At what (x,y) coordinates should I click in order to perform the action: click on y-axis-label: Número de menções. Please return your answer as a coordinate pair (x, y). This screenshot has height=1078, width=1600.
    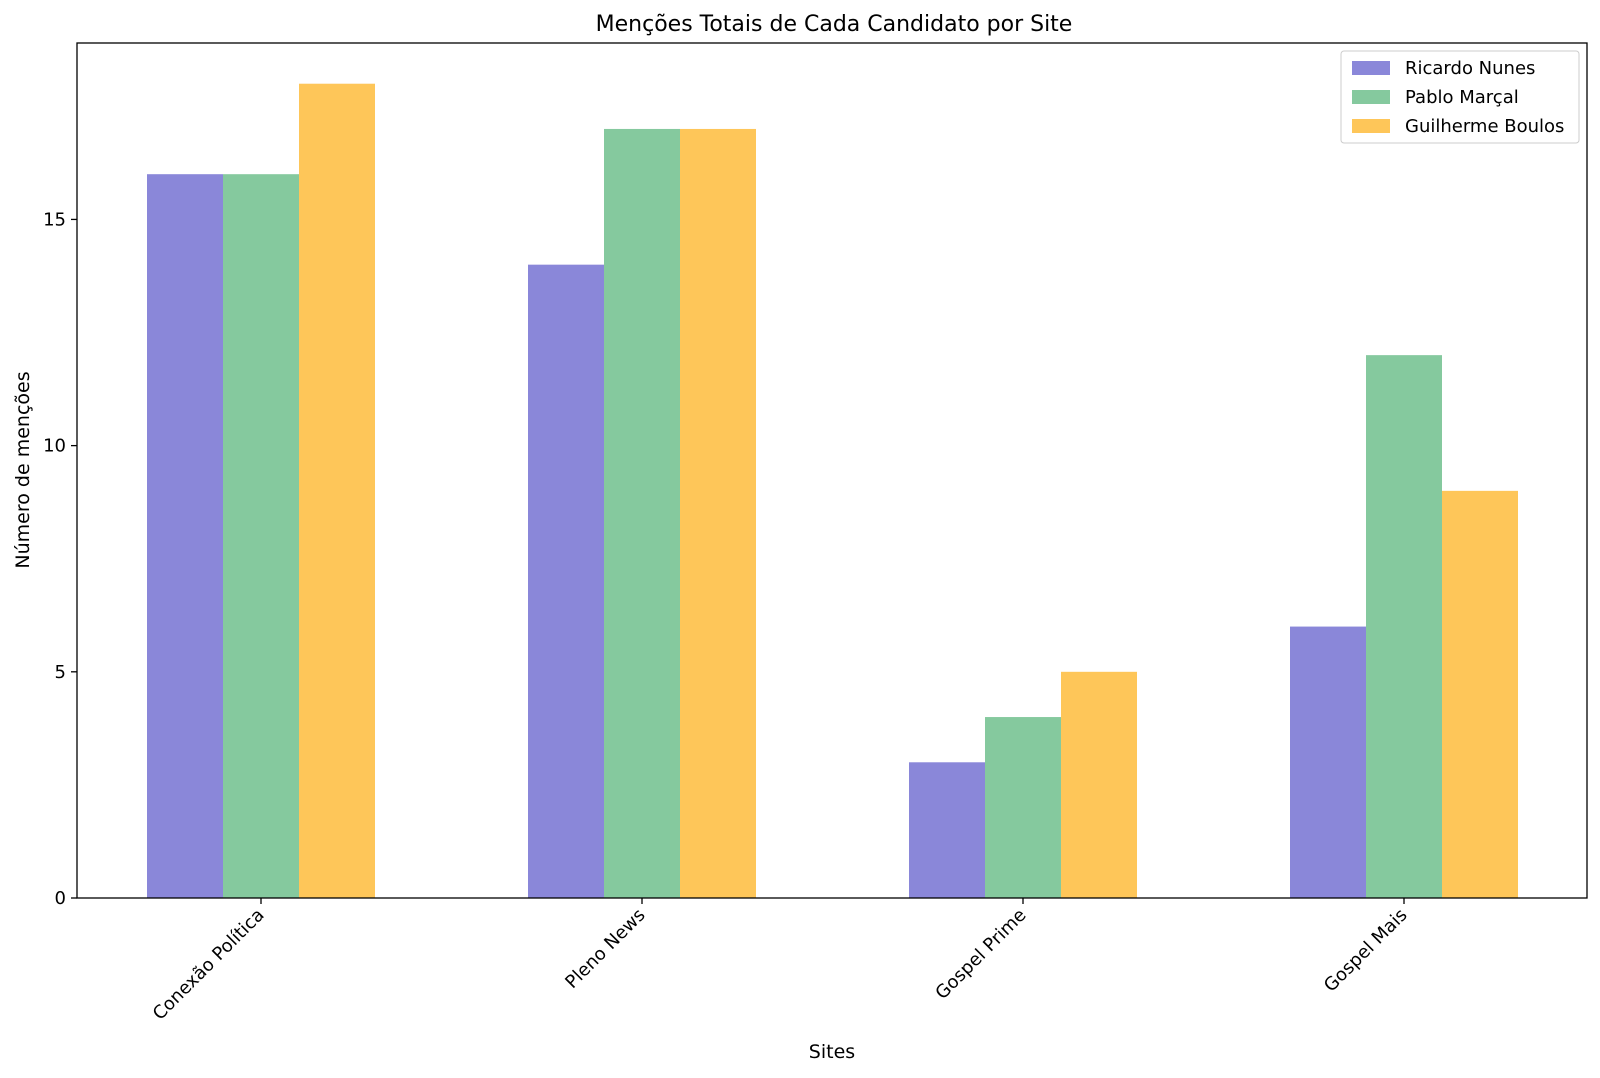
    Looking at the image, I should click on (23, 469).